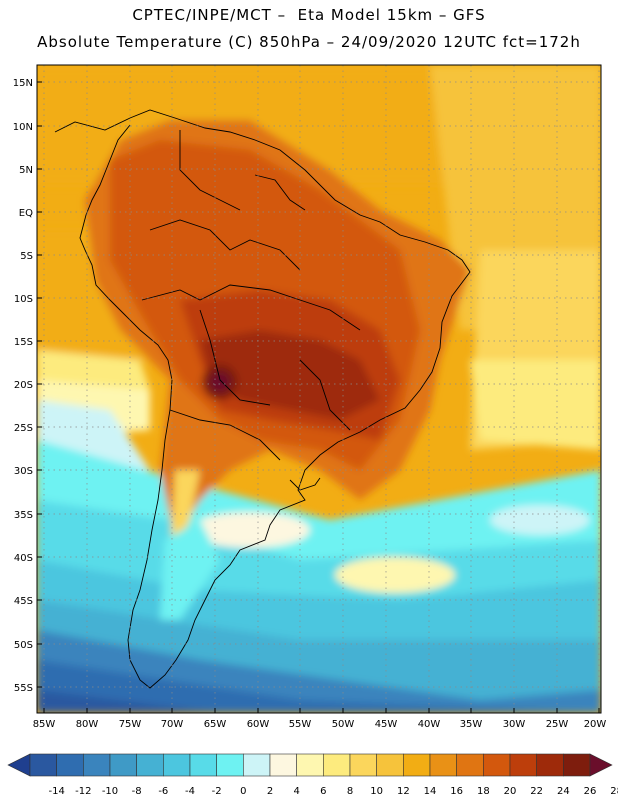  Describe the element at coordinates (300, 724) in the screenshot. I see `lon-label: 55W` at that location.